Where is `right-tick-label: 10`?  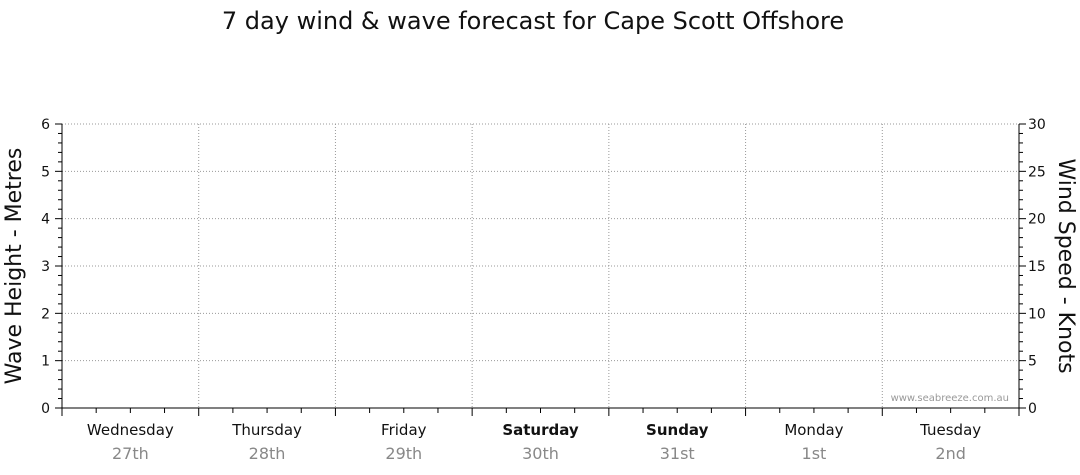
right-tick-label: 10 is located at coordinates (1037, 314).